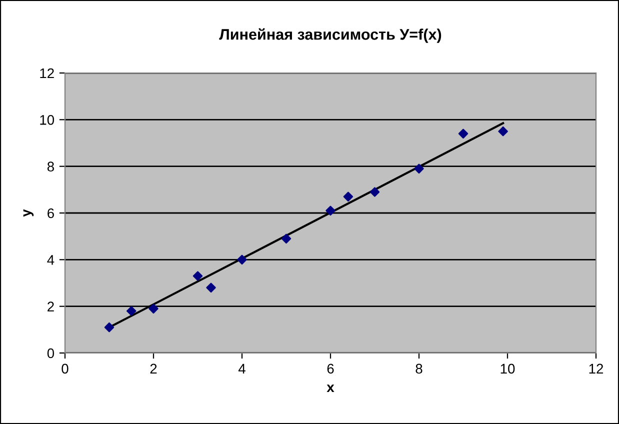 Image resolution: width=619 pixels, height=424 pixels. What do you see at coordinates (47, 120) in the screenshot?
I see `y-tick-label: 10` at bounding box center [47, 120].